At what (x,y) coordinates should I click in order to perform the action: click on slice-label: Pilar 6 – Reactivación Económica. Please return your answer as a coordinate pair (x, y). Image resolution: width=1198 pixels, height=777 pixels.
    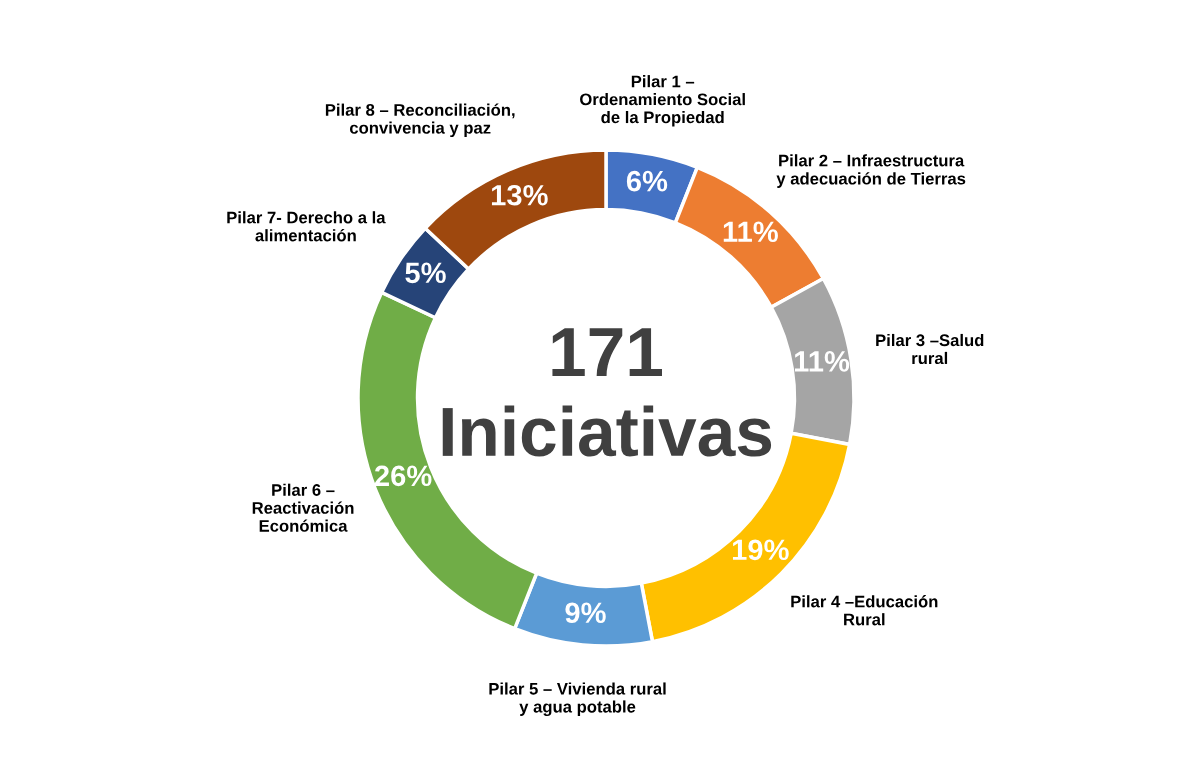
    Looking at the image, I should click on (303, 507).